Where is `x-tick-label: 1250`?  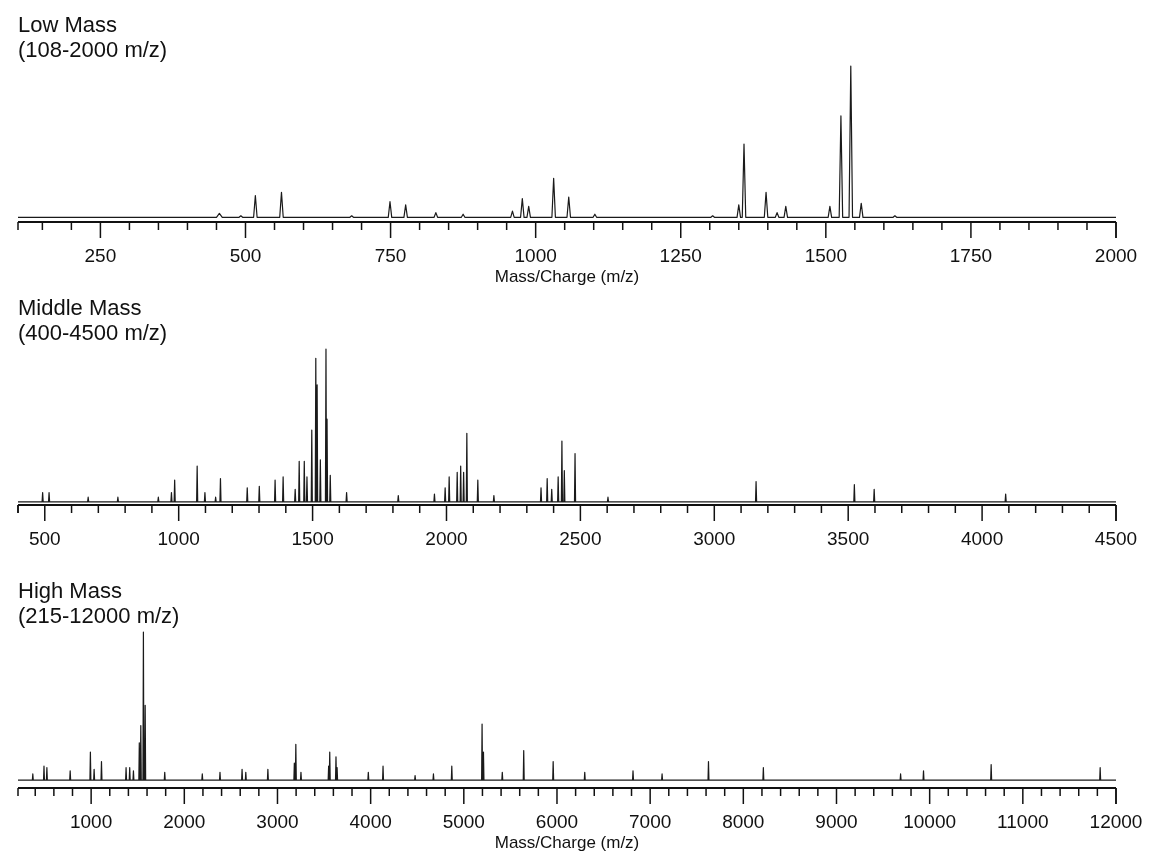
x-tick-label: 1250 is located at coordinates (680, 255).